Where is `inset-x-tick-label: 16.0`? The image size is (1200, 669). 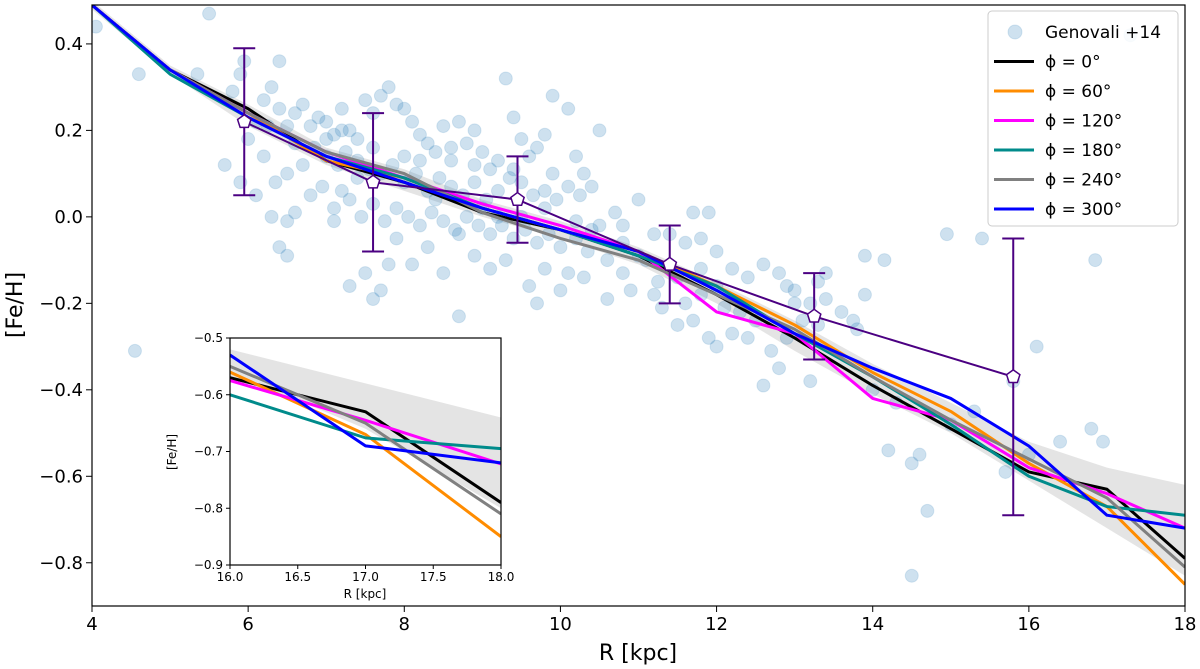
inset-x-tick-label: 16.0 is located at coordinates (230, 577).